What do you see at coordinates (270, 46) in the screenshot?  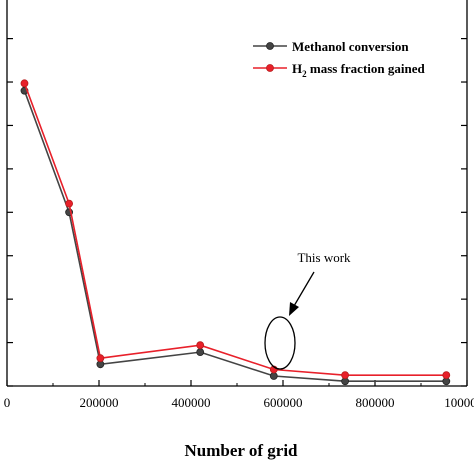 I see `legend-marker-methanol` at bounding box center [270, 46].